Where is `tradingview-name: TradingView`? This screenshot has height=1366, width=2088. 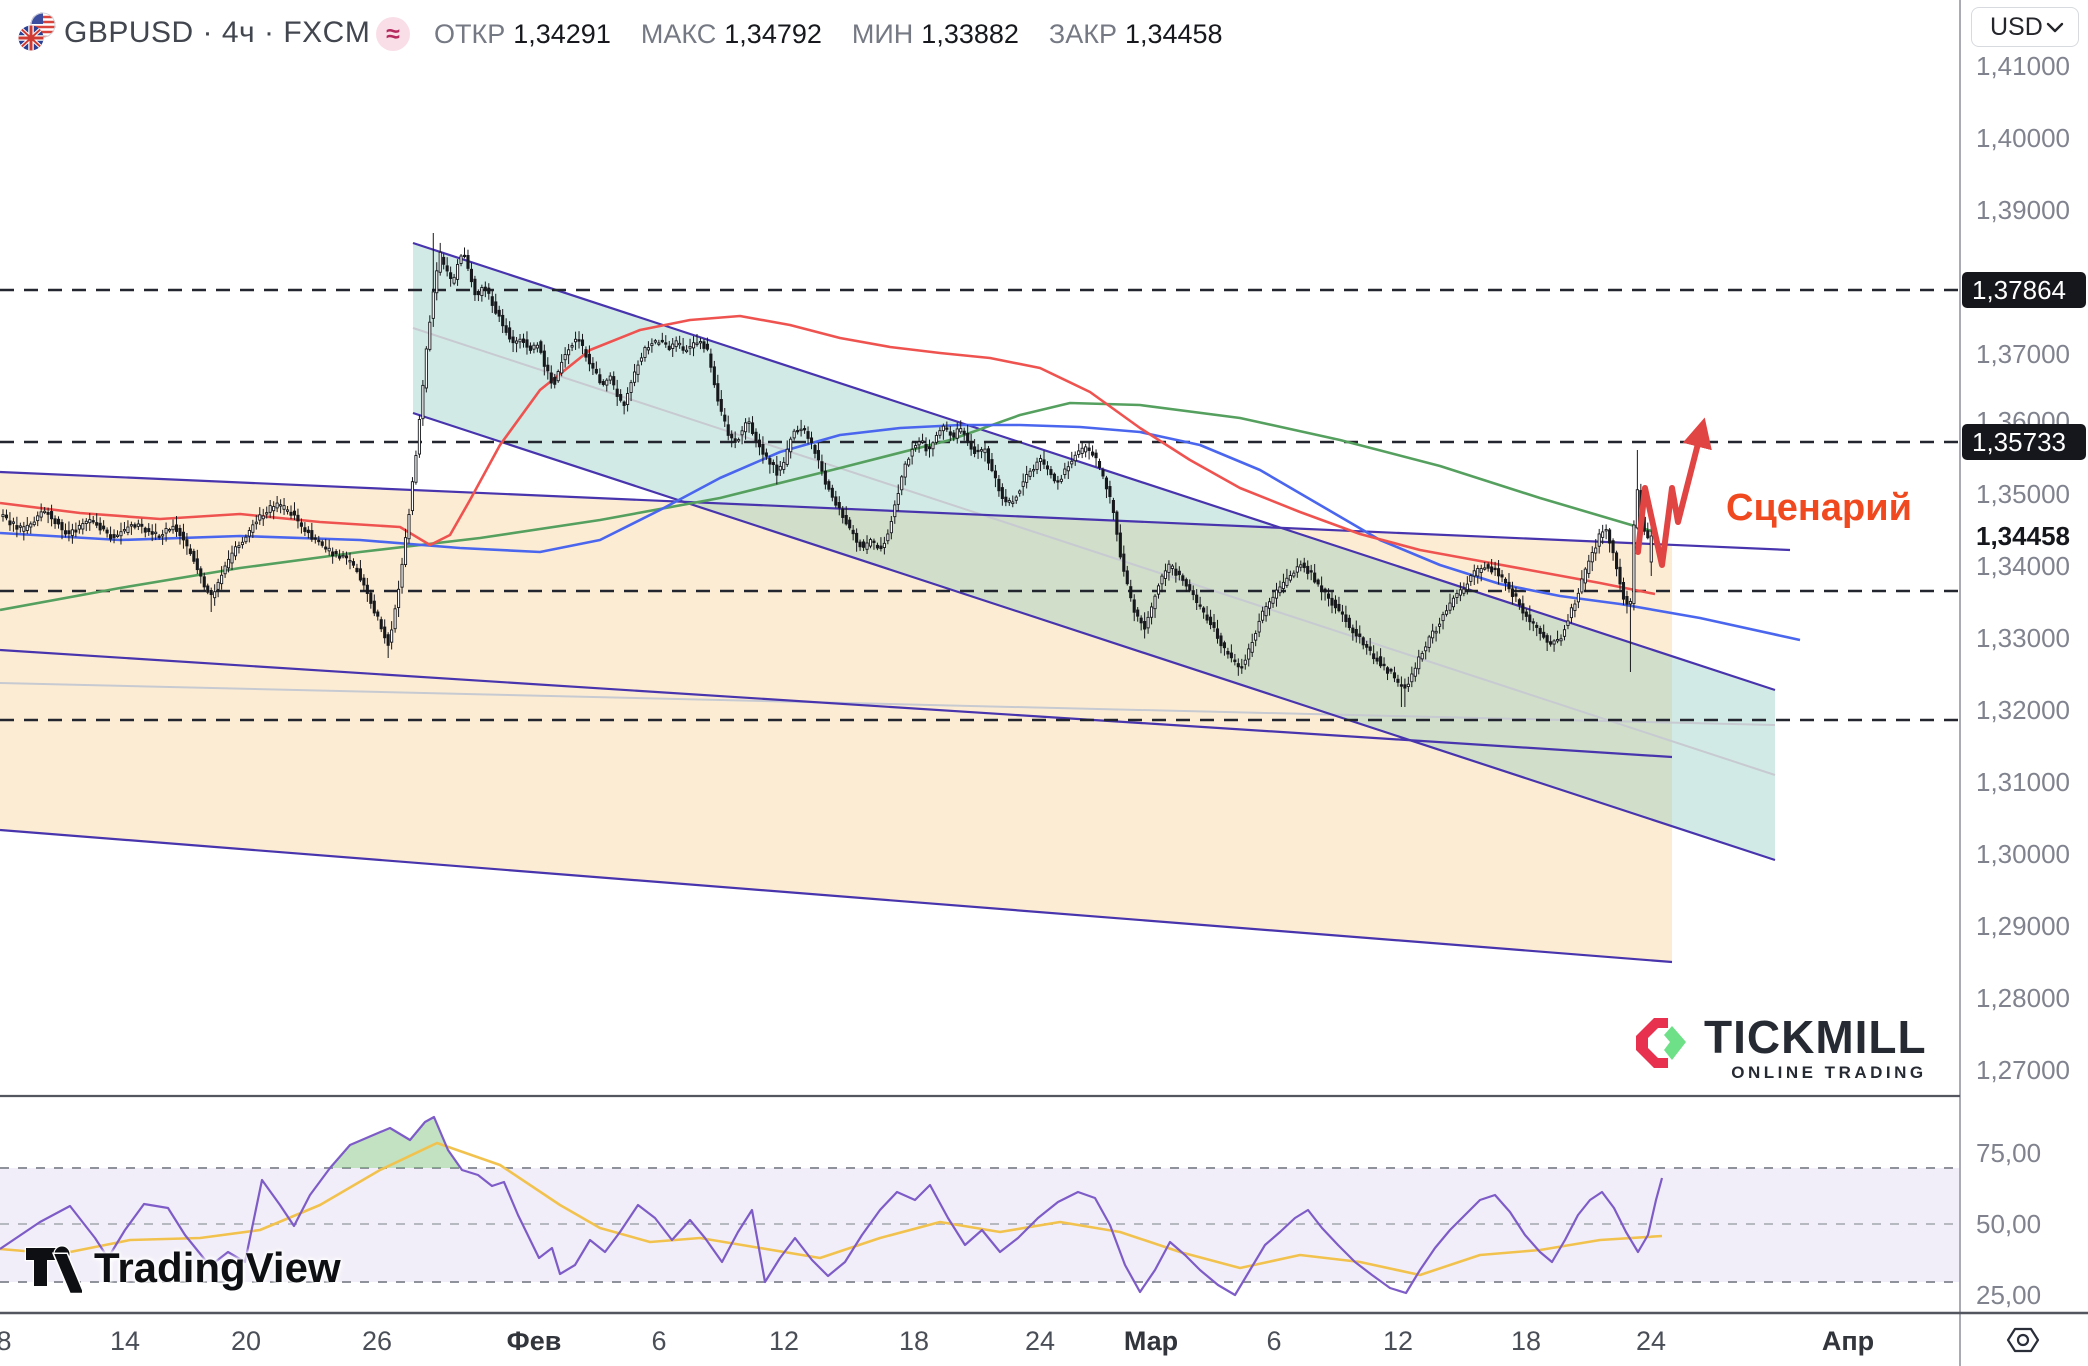
tradingview-name: TradingView is located at coordinates (217, 1267).